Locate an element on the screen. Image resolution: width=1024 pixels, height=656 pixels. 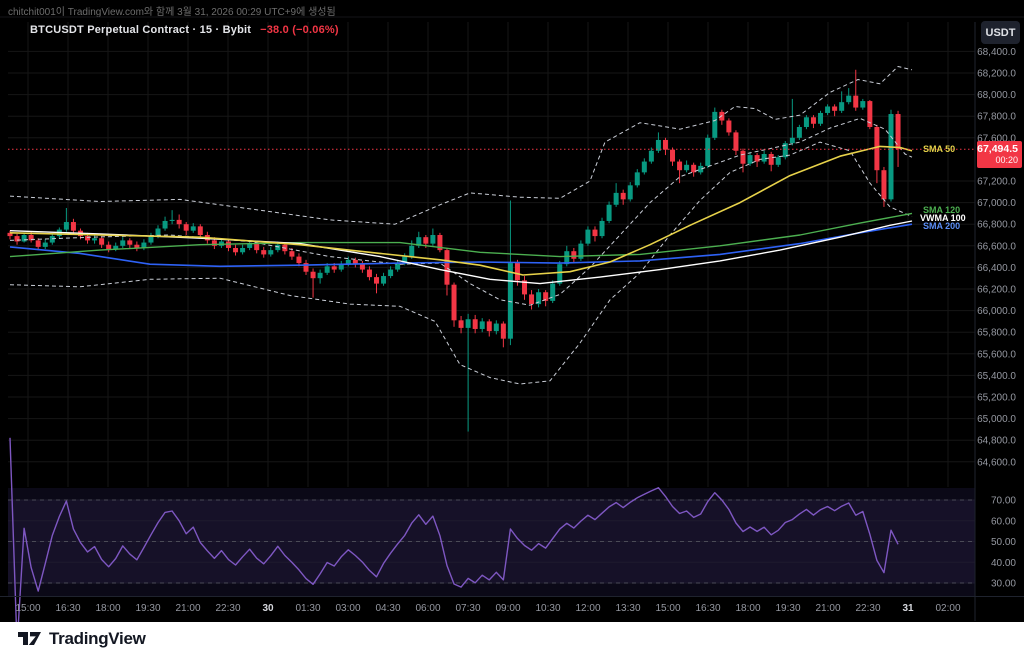
price-axis-label: 65,600.0 is located at coordinates (996, 354).